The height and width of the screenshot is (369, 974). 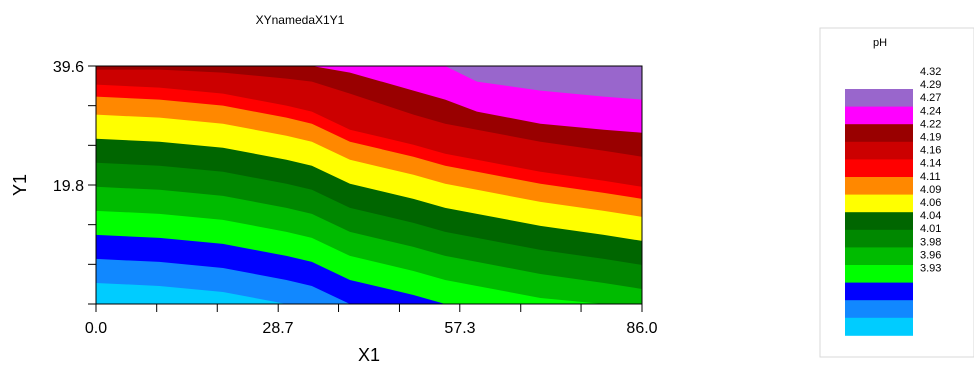 What do you see at coordinates (930, 85) in the screenshot?
I see `colorbar-level-label: 4.29` at bounding box center [930, 85].